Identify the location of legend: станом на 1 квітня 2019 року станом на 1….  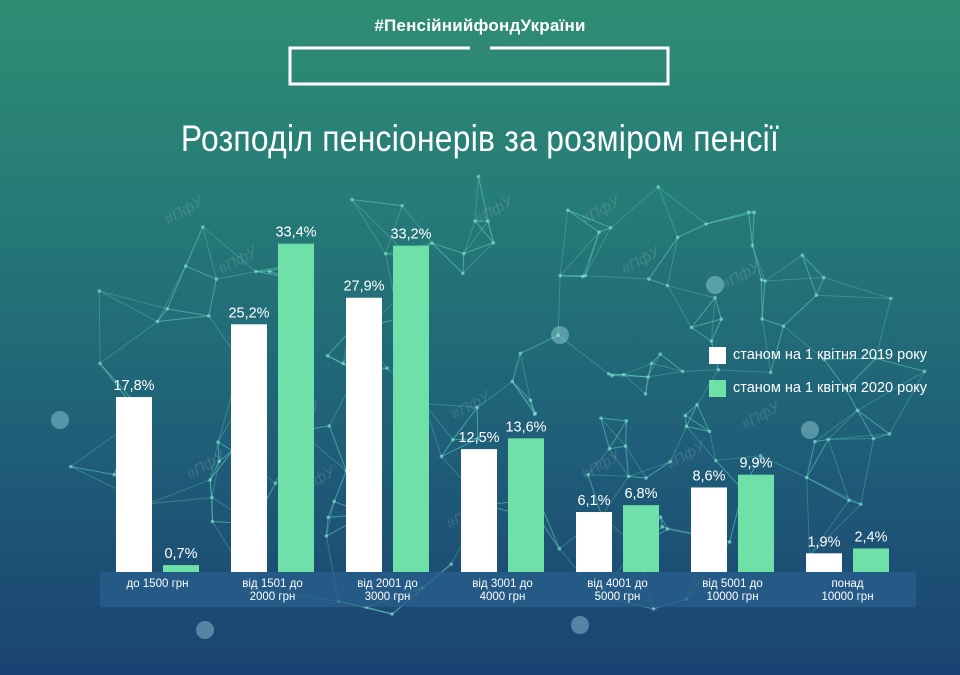
(818, 378).